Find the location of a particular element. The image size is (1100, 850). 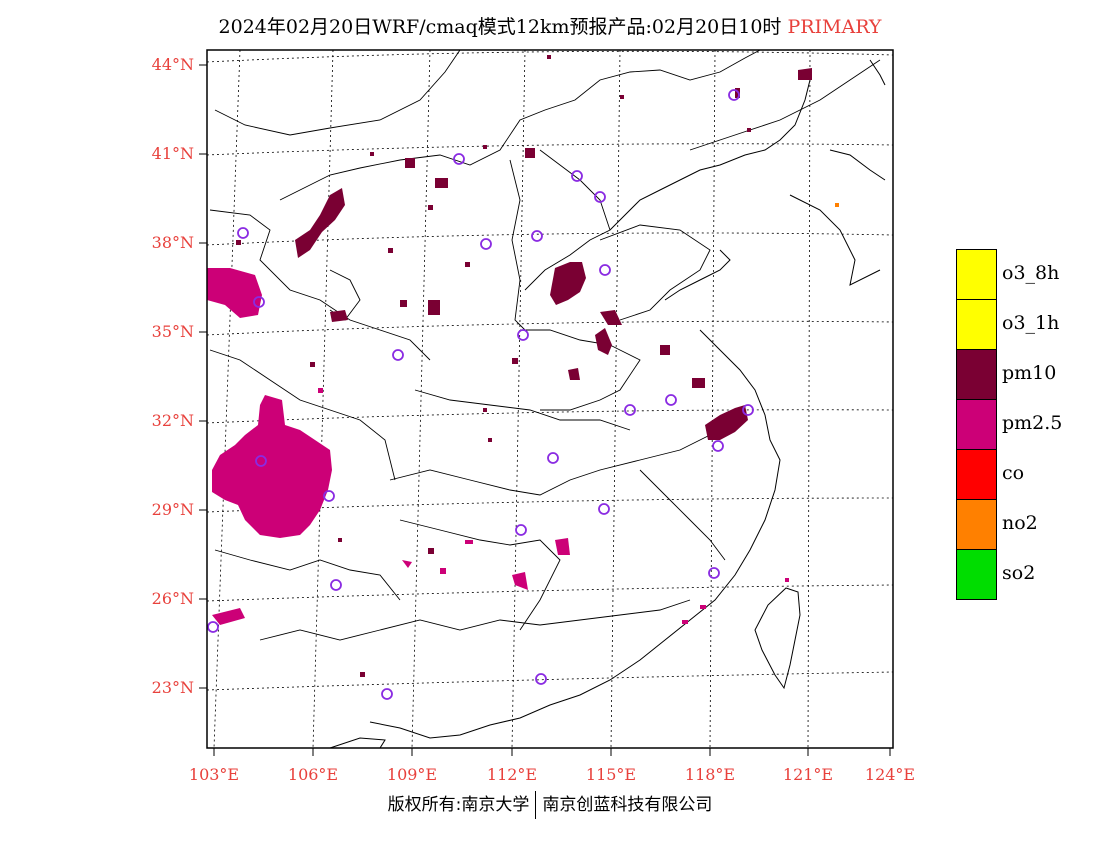

pm10-northeast is located at coordinates (805, 74).